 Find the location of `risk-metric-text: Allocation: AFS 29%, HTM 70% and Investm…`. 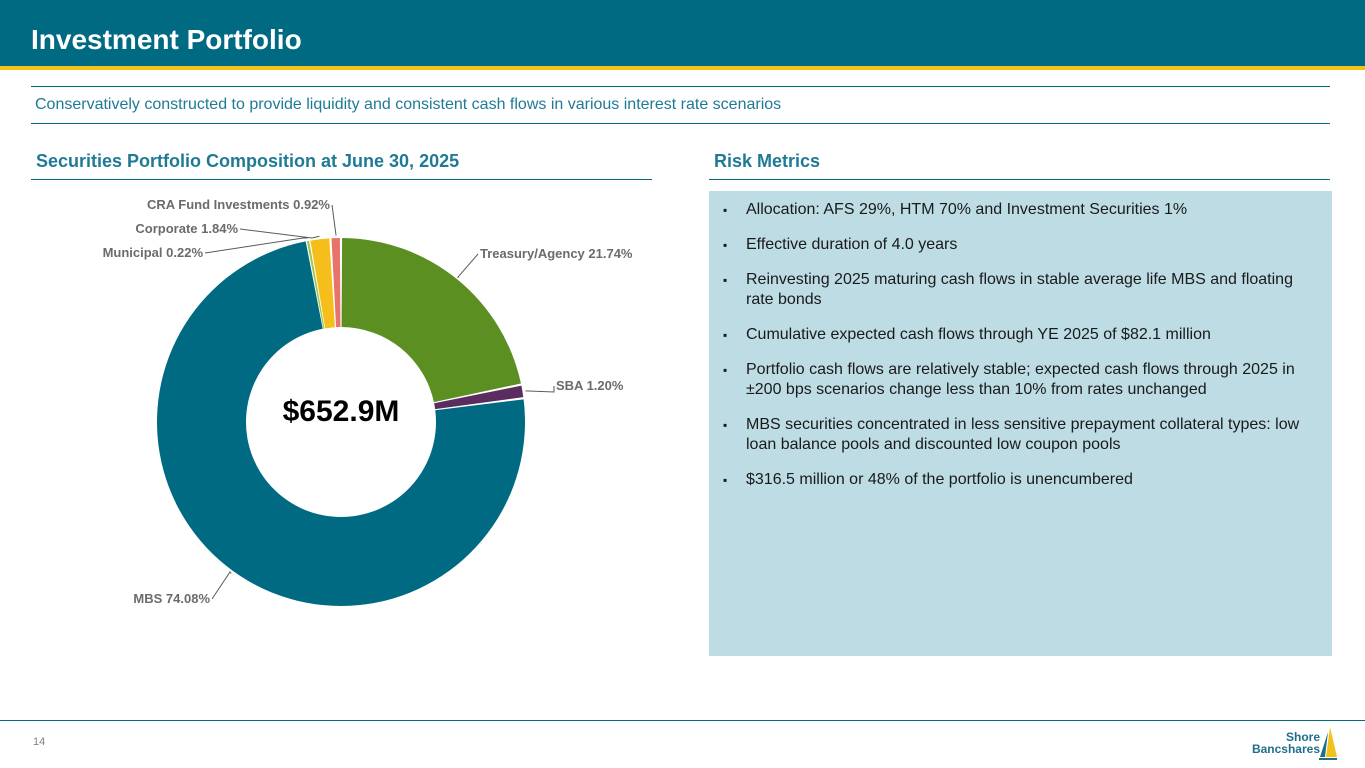

risk-metric-text: Allocation: AFS 29%, HTM 70% and Investm… is located at coordinates (967, 209).